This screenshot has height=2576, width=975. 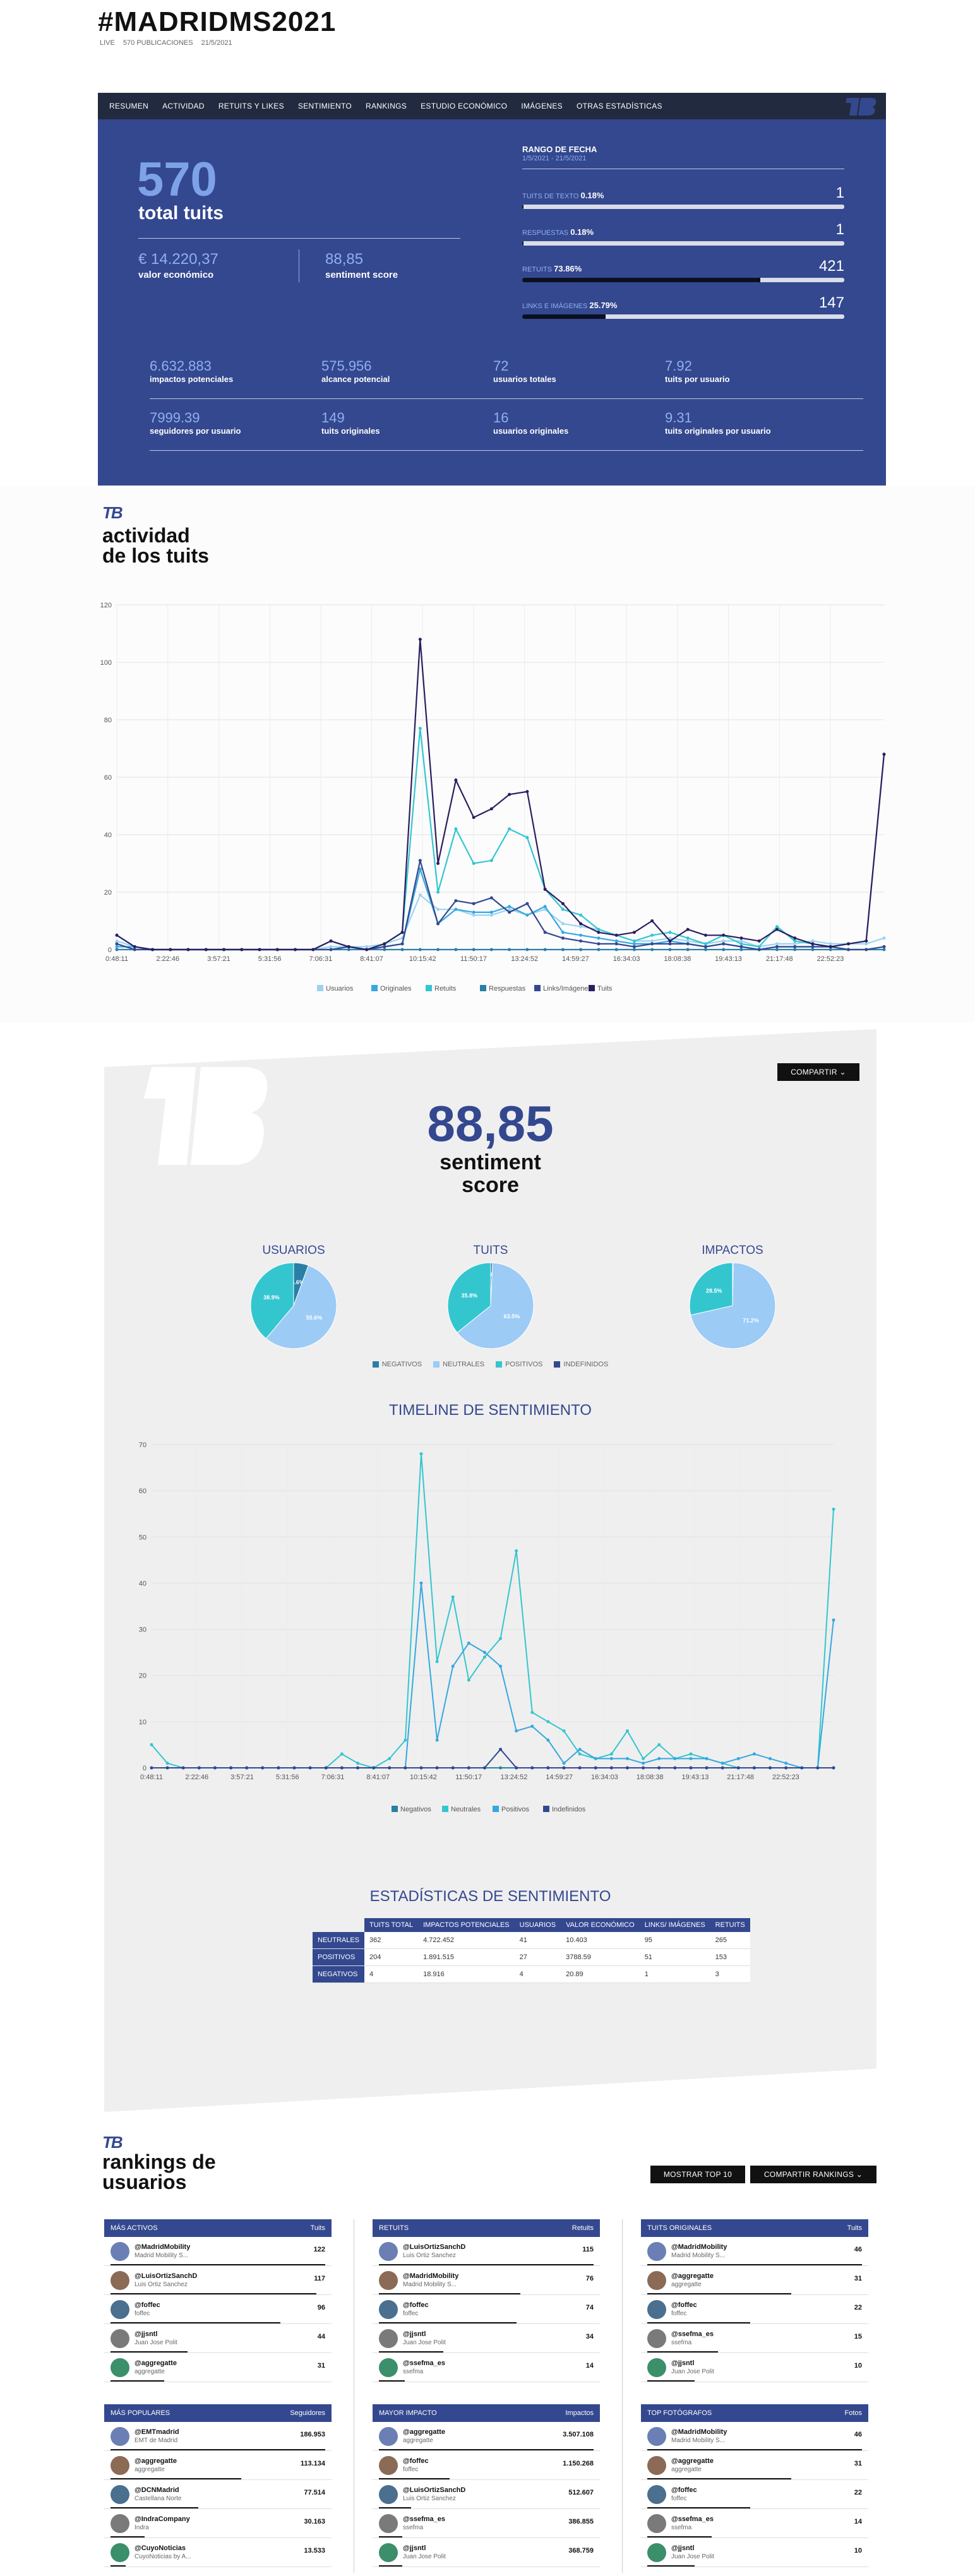 What do you see at coordinates (755, 2436) in the screenshot?
I see `ranking-row: @MadridMobility Madrid Mobility S... 46` at bounding box center [755, 2436].